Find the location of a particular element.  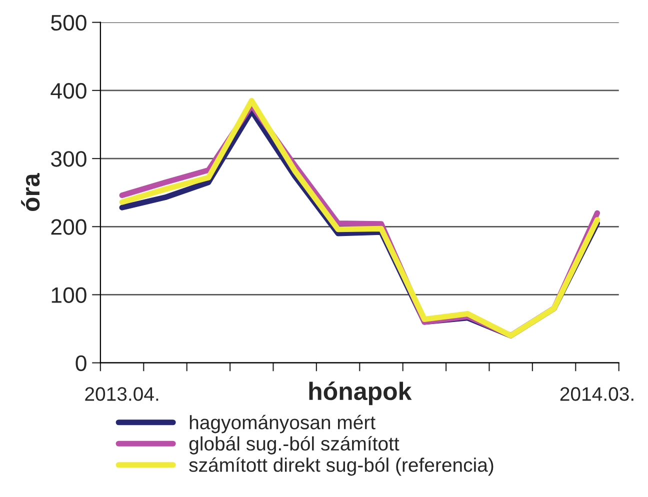

y-tick-label: 200 is located at coordinates (68, 227).